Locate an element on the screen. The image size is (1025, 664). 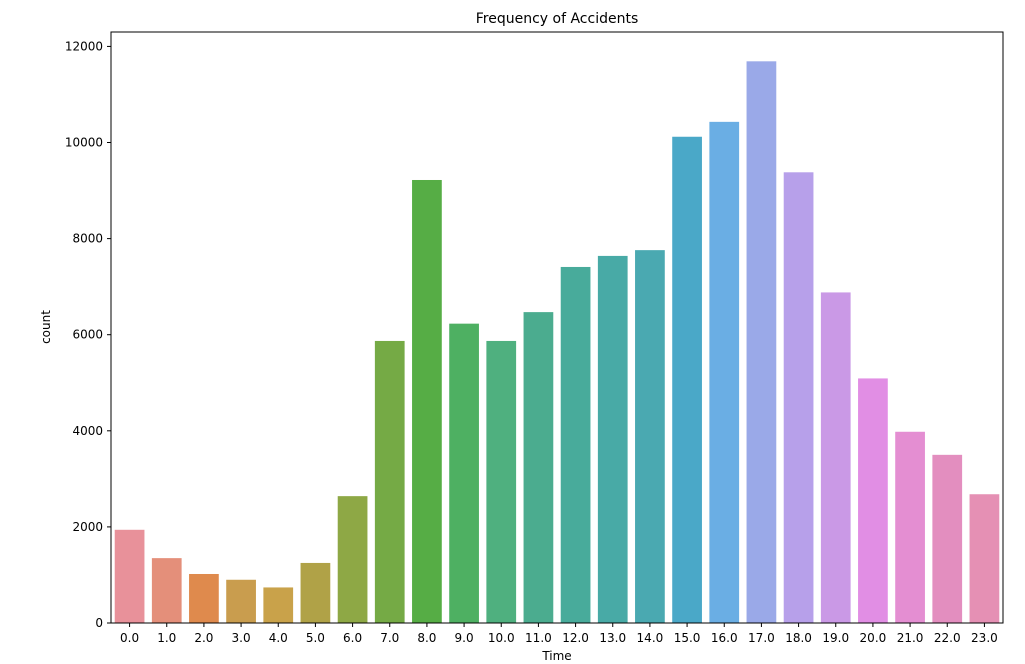
x-tick-label: 0.0 is located at coordinates (129, 638).